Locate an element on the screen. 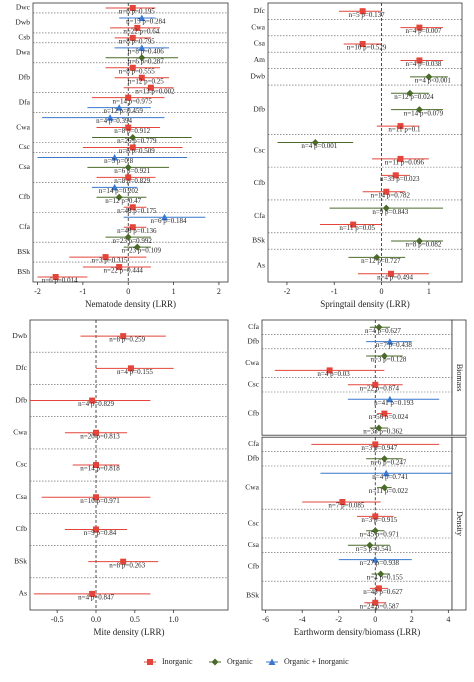 This screenshot has height=682, width=474. category-label: Dwb is located at coordinates (19, 335).